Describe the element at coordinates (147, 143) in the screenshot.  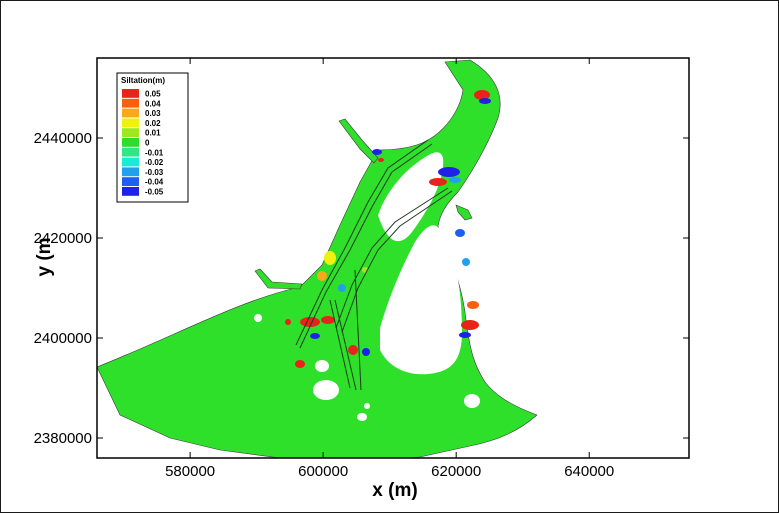
I see `legend-label: 0` at that location.